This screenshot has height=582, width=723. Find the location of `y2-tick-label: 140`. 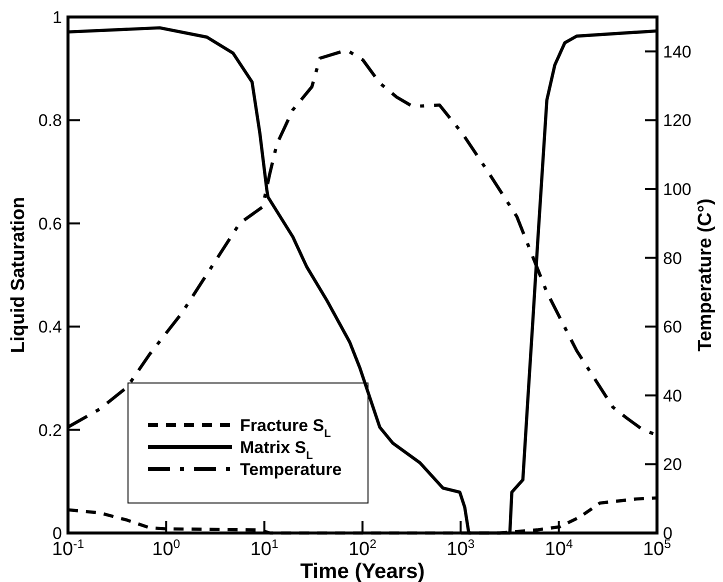

y2-tick-label: 140 is located at coordinates (677, 52).